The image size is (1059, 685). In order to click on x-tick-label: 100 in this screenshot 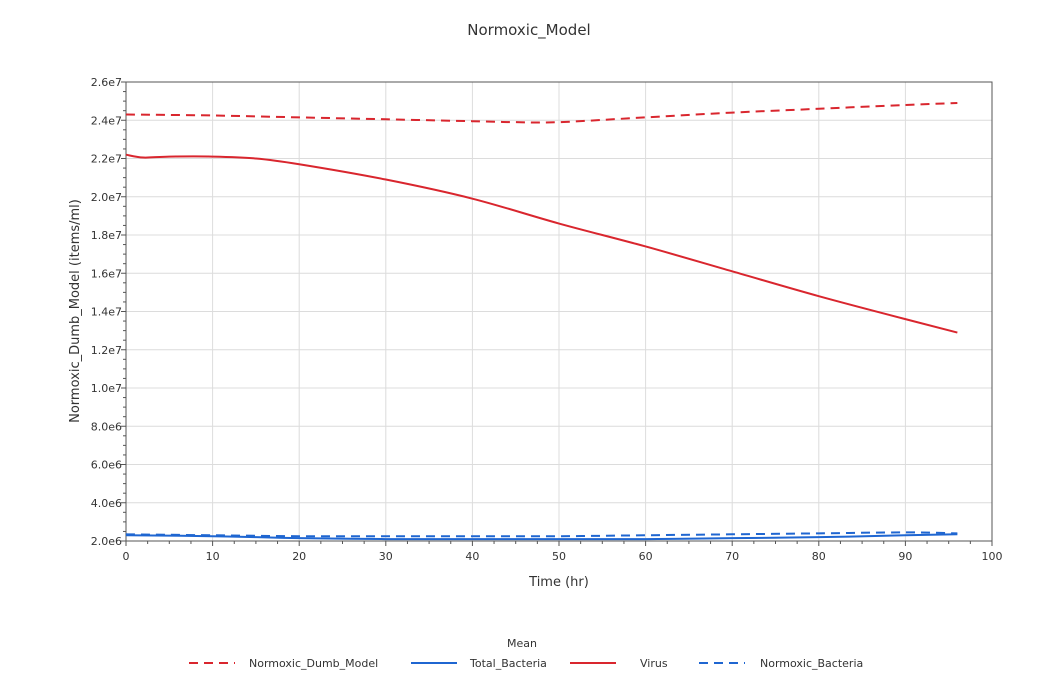, I will do `click(992, 556)`.